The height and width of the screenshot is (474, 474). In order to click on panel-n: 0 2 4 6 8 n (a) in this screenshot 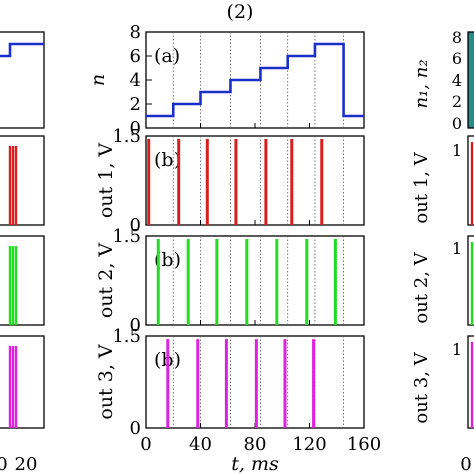, I will do `click(226, 80)`.